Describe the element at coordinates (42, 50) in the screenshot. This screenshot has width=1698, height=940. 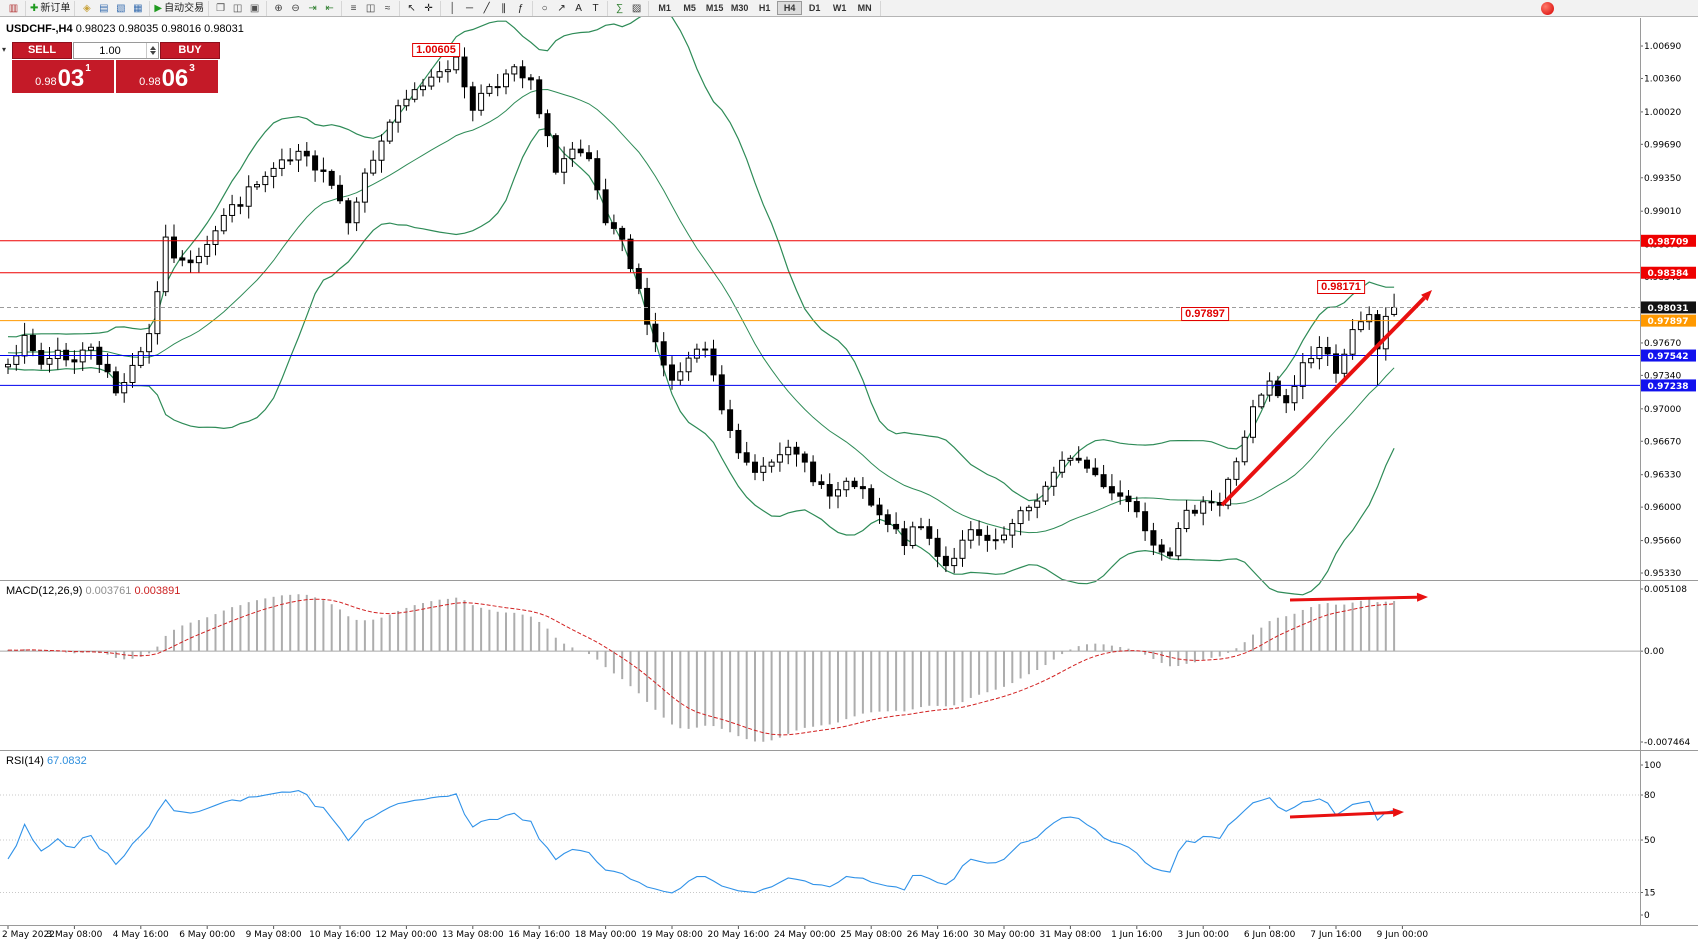
I see `sell-button: SELL` at that location.